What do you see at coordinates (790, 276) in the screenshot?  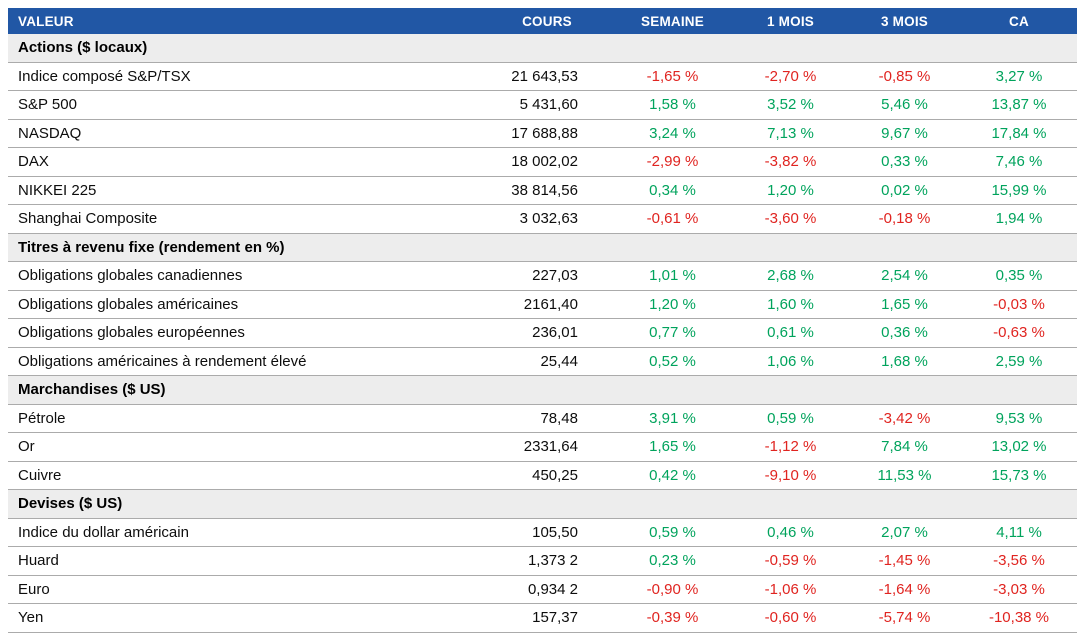 I see `mois1-percent-value: 2,68 %` at bounding box center [790, 276].